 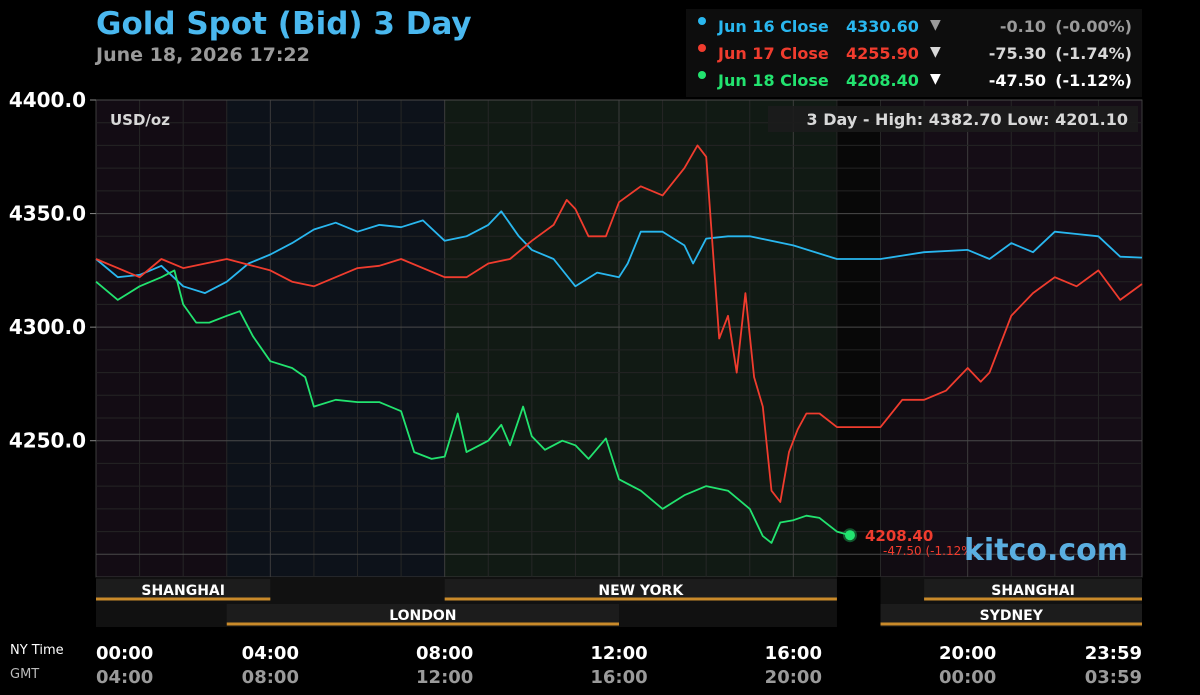 What do you see at coordinates (284, 24) in the screenshot?
I see `page-title: Gold Spot (Bid) 3 Day` at bounding box center [284, 24].